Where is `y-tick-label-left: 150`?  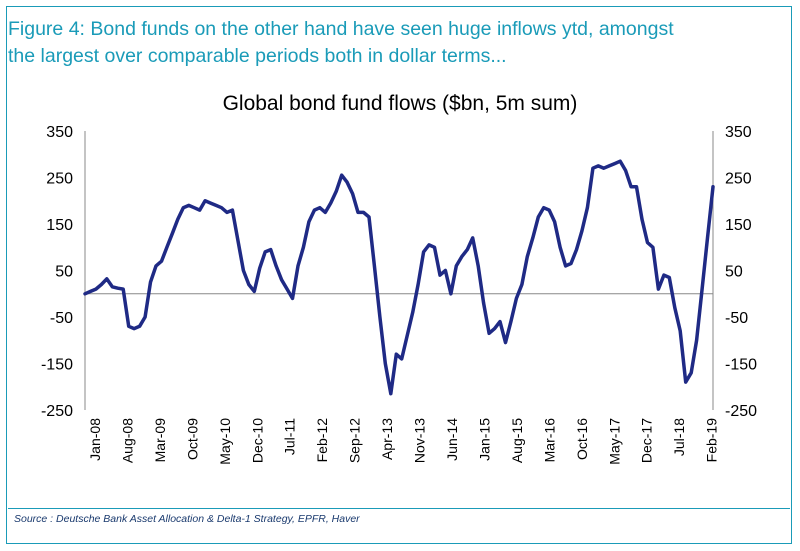 y-tick-label-left: 150 is located at coordinates (59, 225).